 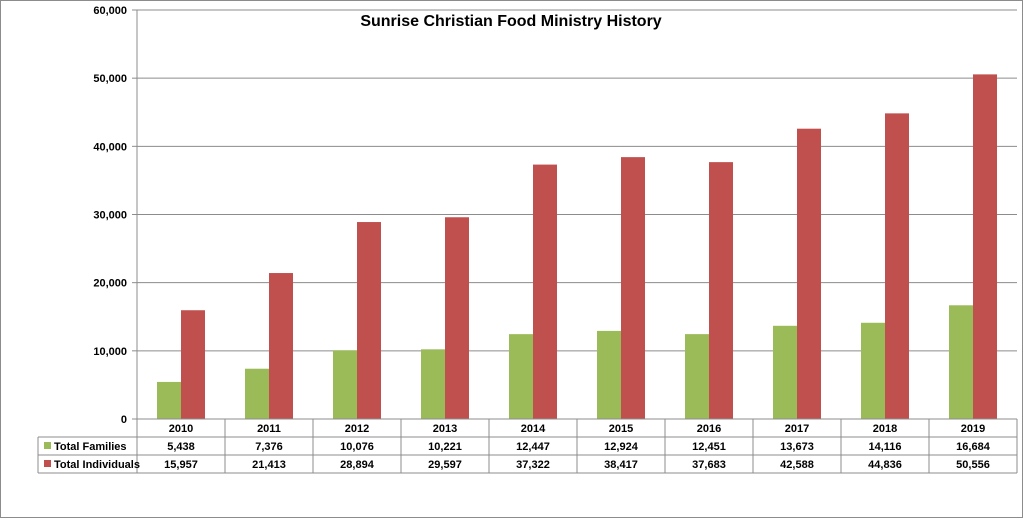 What do you see at coordinates (110, 284) in the screenshot?
I see `y-tick-label: 20,000` at bounding box center [110, 284].